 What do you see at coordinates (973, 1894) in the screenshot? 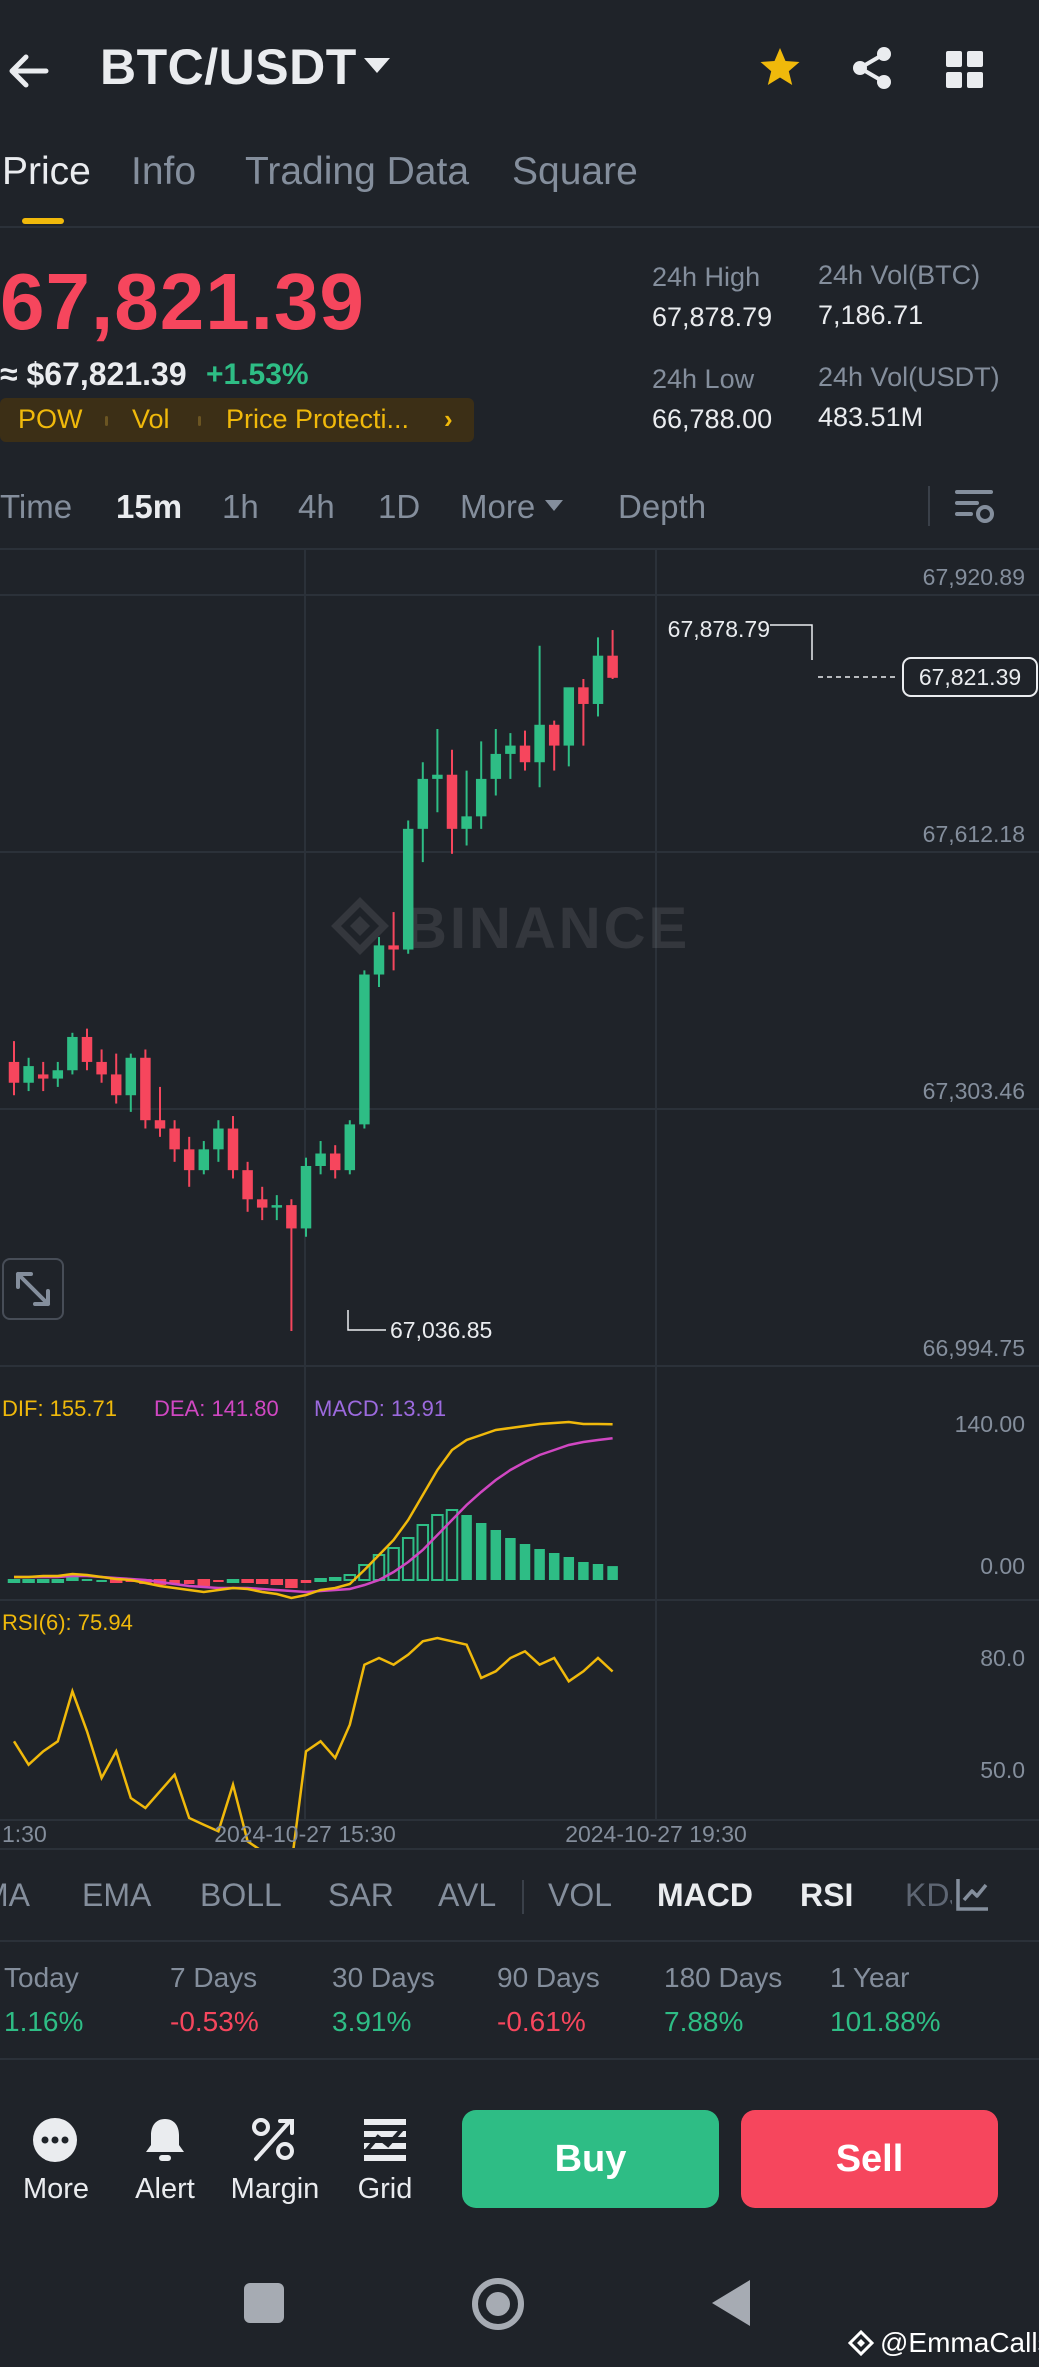
I see `indicator-settings-icon` at bounding box center [973, 1894].